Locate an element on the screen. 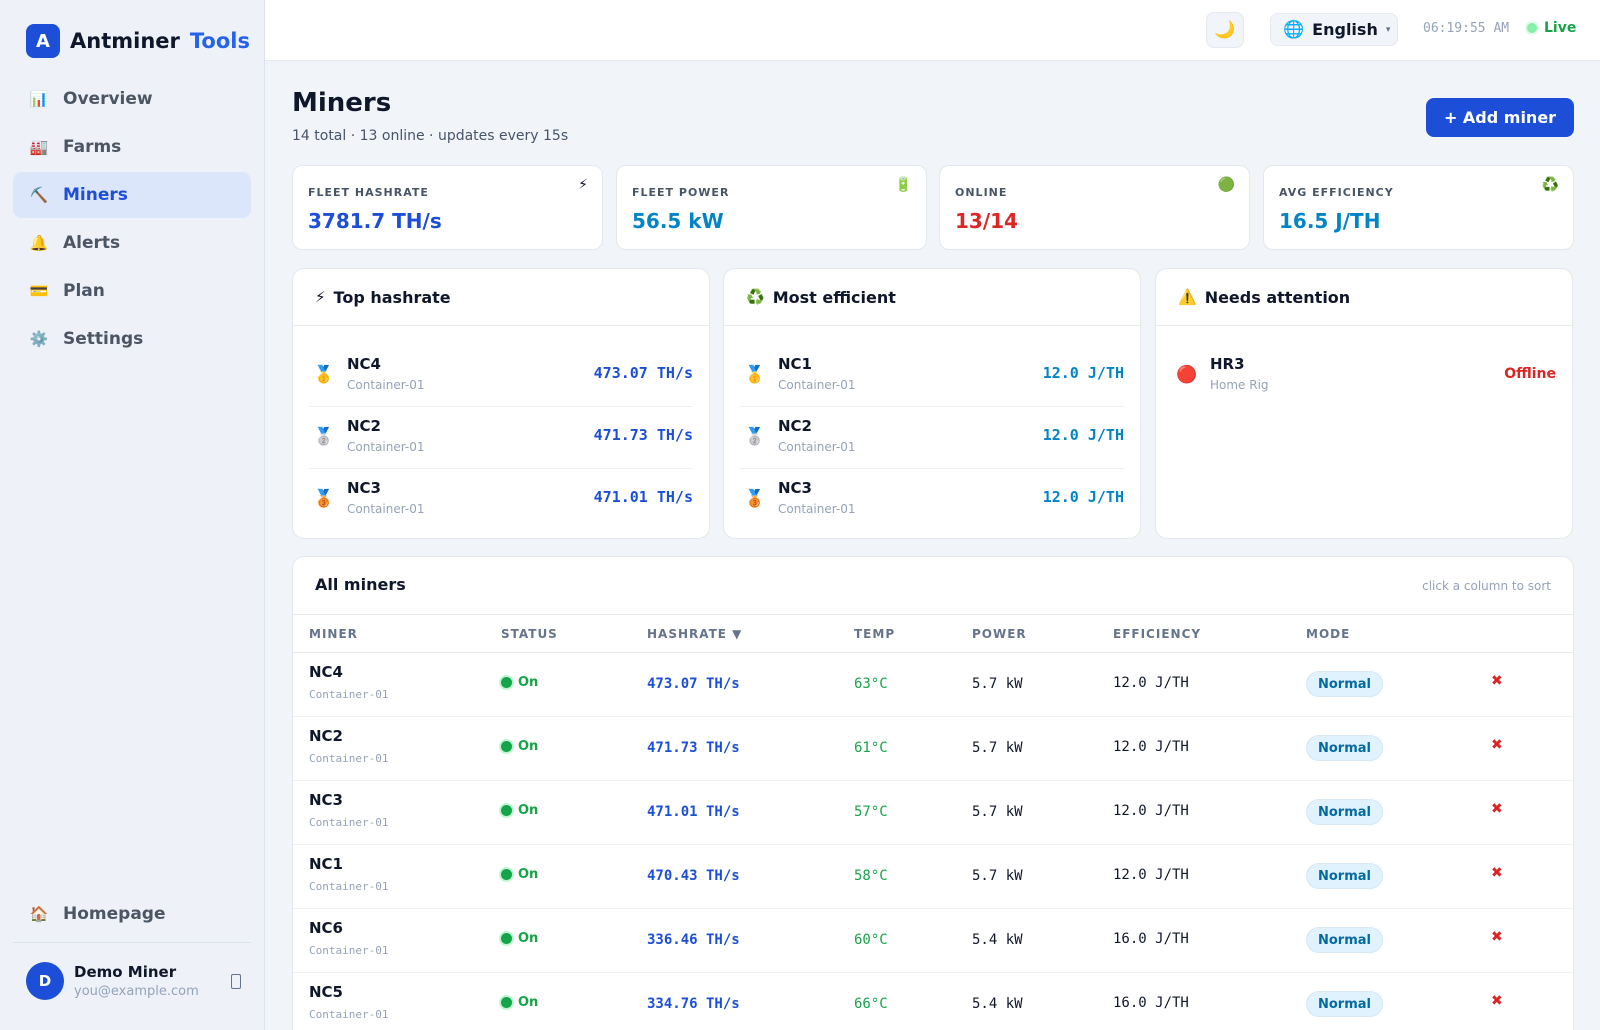 This screenshot has width=1600, height=1030. logout-icon is located at coordinates (236, 981).